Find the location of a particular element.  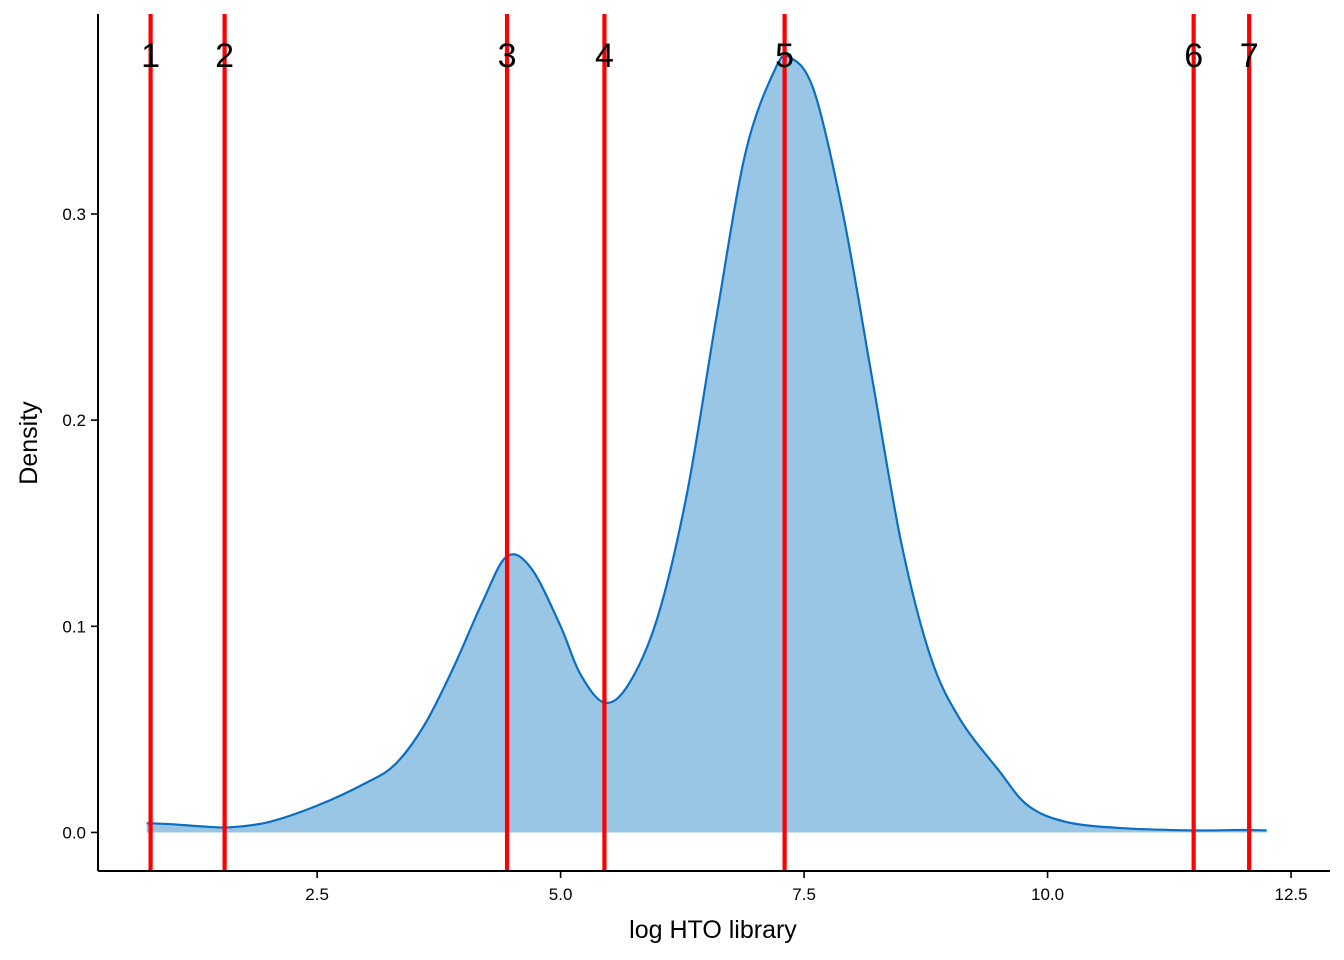

y-tick-label: 0.2 is located at coordinates (74, 420).